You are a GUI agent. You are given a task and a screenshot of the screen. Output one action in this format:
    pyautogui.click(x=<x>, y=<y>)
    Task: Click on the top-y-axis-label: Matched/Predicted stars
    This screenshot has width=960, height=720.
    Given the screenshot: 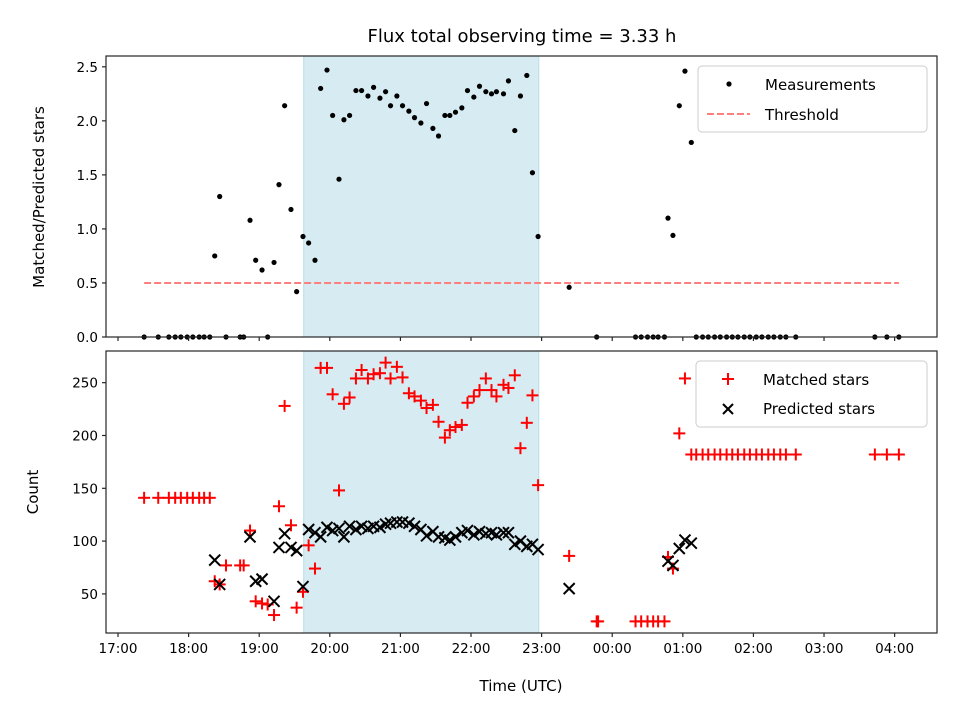 What is the action you would take?
    pyautogui.click(x=39, y=197)
    